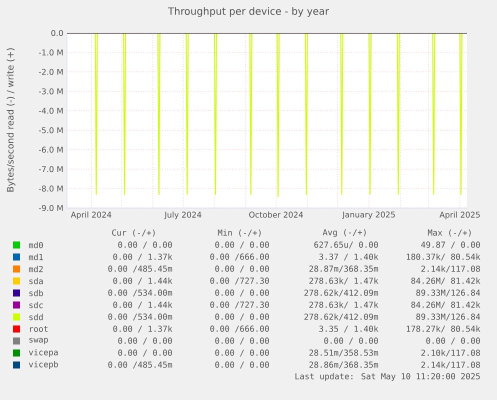 This screenshot has width=497, height=400. What do you see at coordinates (450, 245) in the screenshot?
I see `text: 49.87 / 0.00` at bounding box center [450, 245].